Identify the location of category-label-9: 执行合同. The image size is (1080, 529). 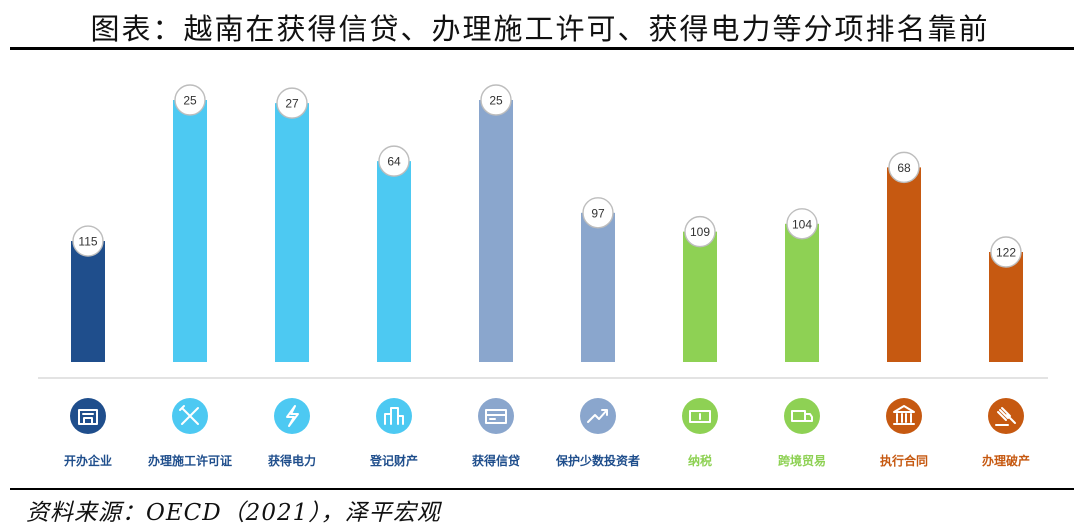
(904, 460).